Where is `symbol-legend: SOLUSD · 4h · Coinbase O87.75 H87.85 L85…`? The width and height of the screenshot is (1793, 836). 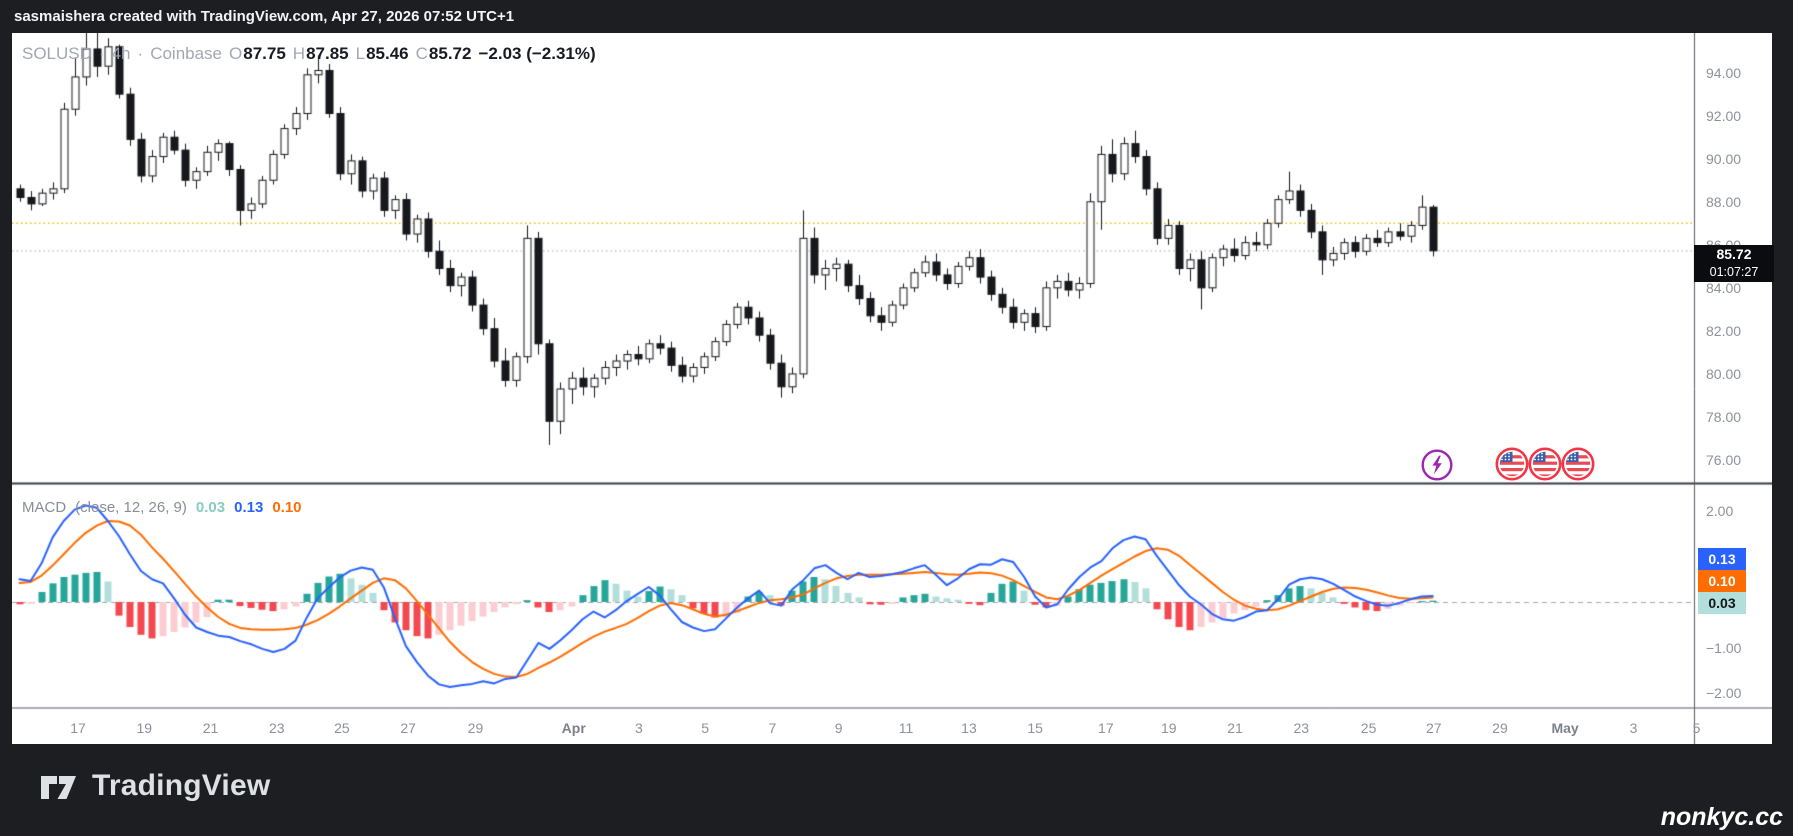 symbol-legend: SOLUSD · 4h · Coinbase O87.75 H87.85 L85… is located at coordinates (309, 54).